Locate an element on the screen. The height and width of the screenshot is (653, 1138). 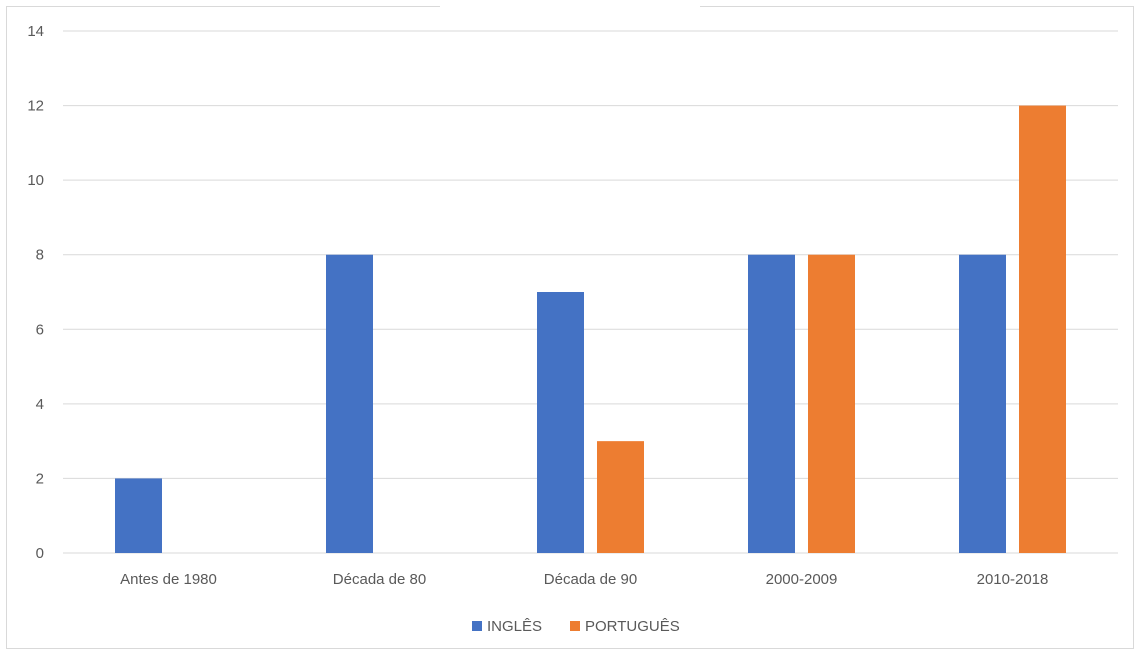
y-tick-label: 14 is located at coordinates (35, 31).